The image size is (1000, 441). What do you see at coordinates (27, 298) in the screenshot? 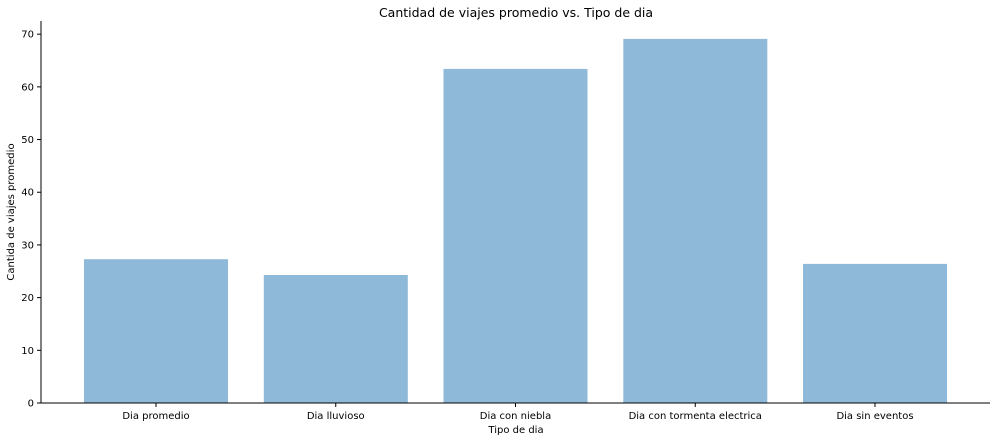
I see `y-tick-label: 20` at bounding box center [27, 298].